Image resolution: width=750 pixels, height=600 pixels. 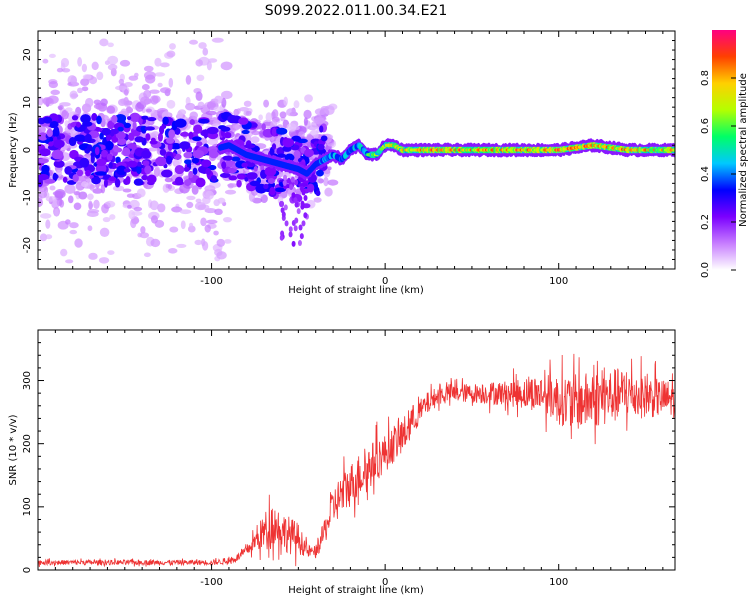 What do you see at coordinates (705, 126) in the screenshot?
I see `colorbar-tick-label: 0.6` at bounding box center [705, 126].